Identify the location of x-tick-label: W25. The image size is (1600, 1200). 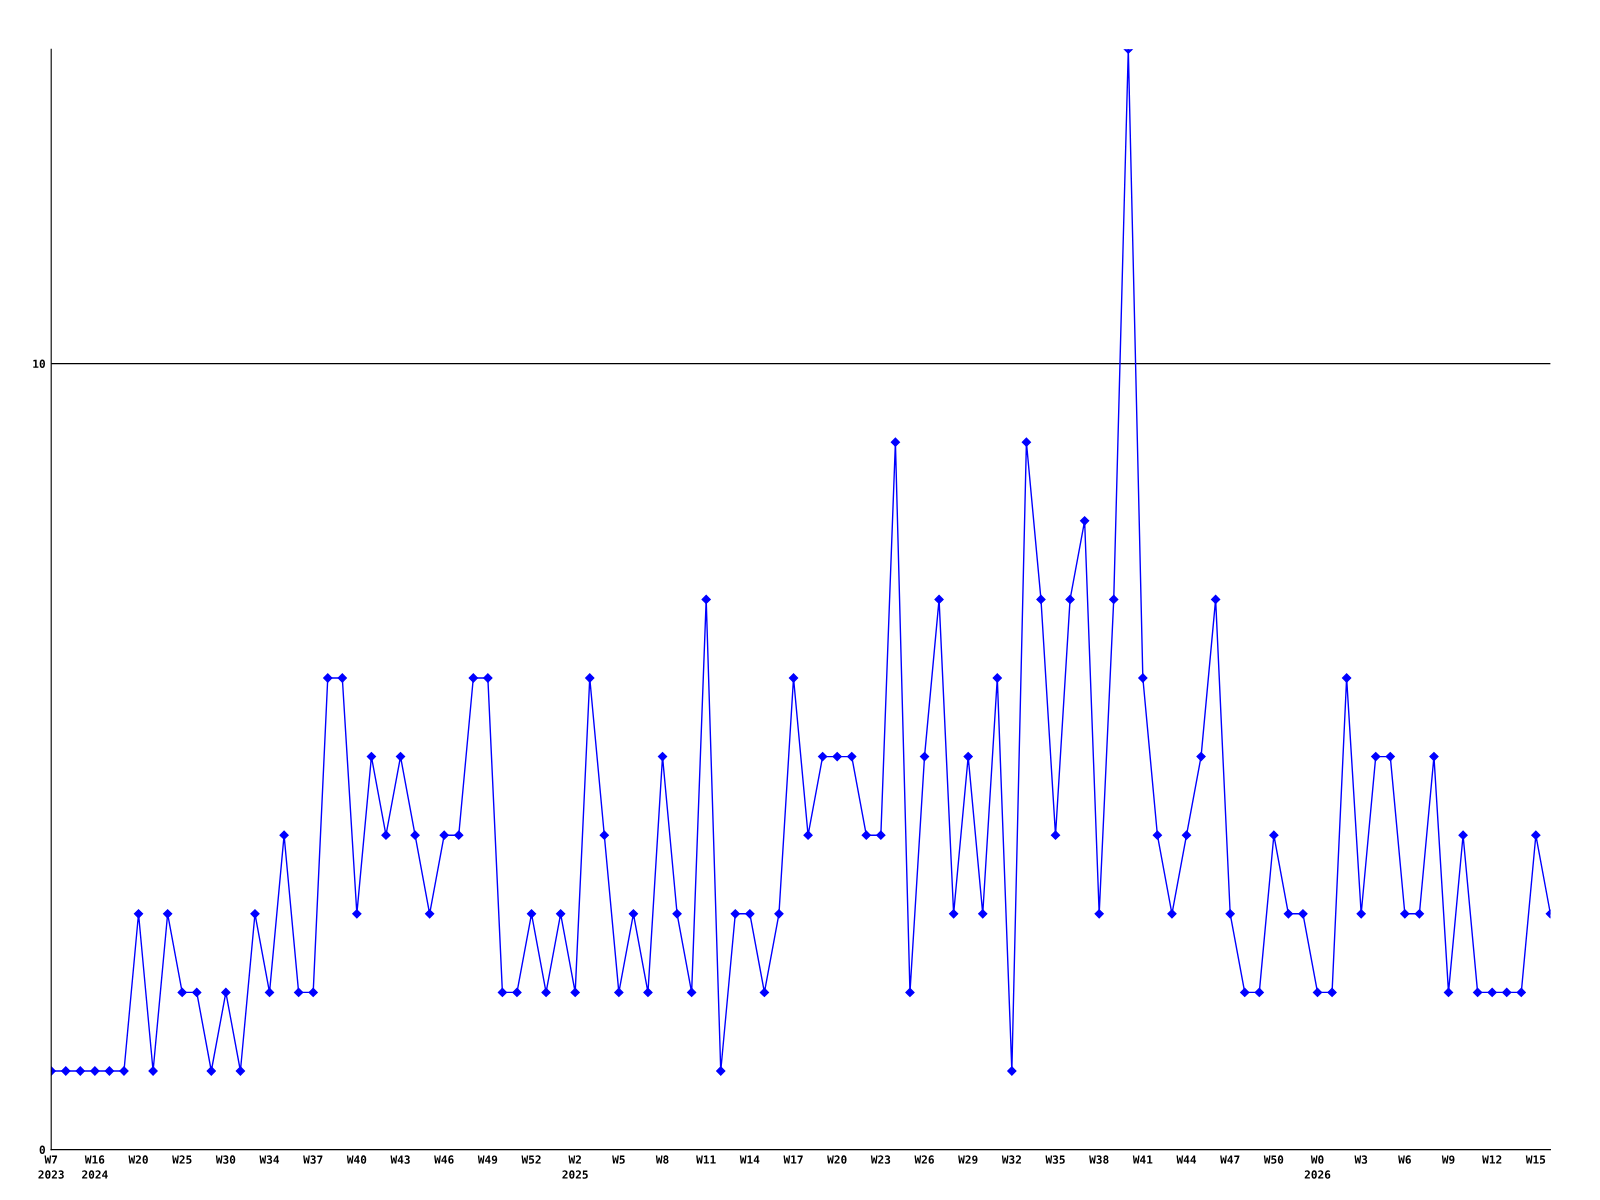
(182, 1159).